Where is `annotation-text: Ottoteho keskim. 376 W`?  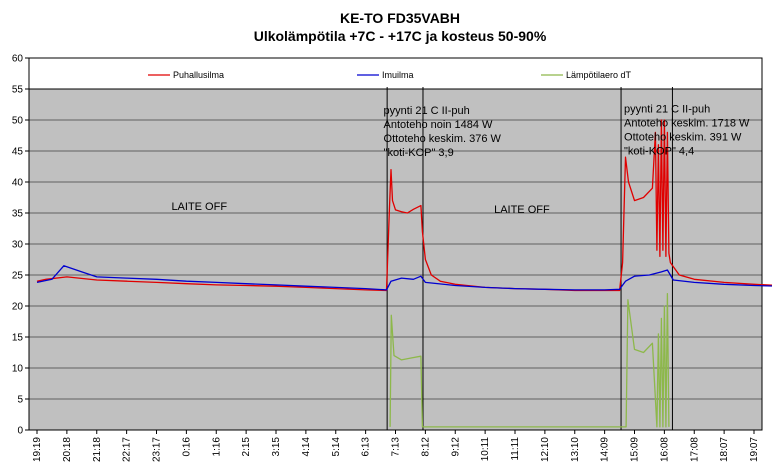
annotation-text: Ottoteho keskim. 376 W is located at coordinates (443, 139).